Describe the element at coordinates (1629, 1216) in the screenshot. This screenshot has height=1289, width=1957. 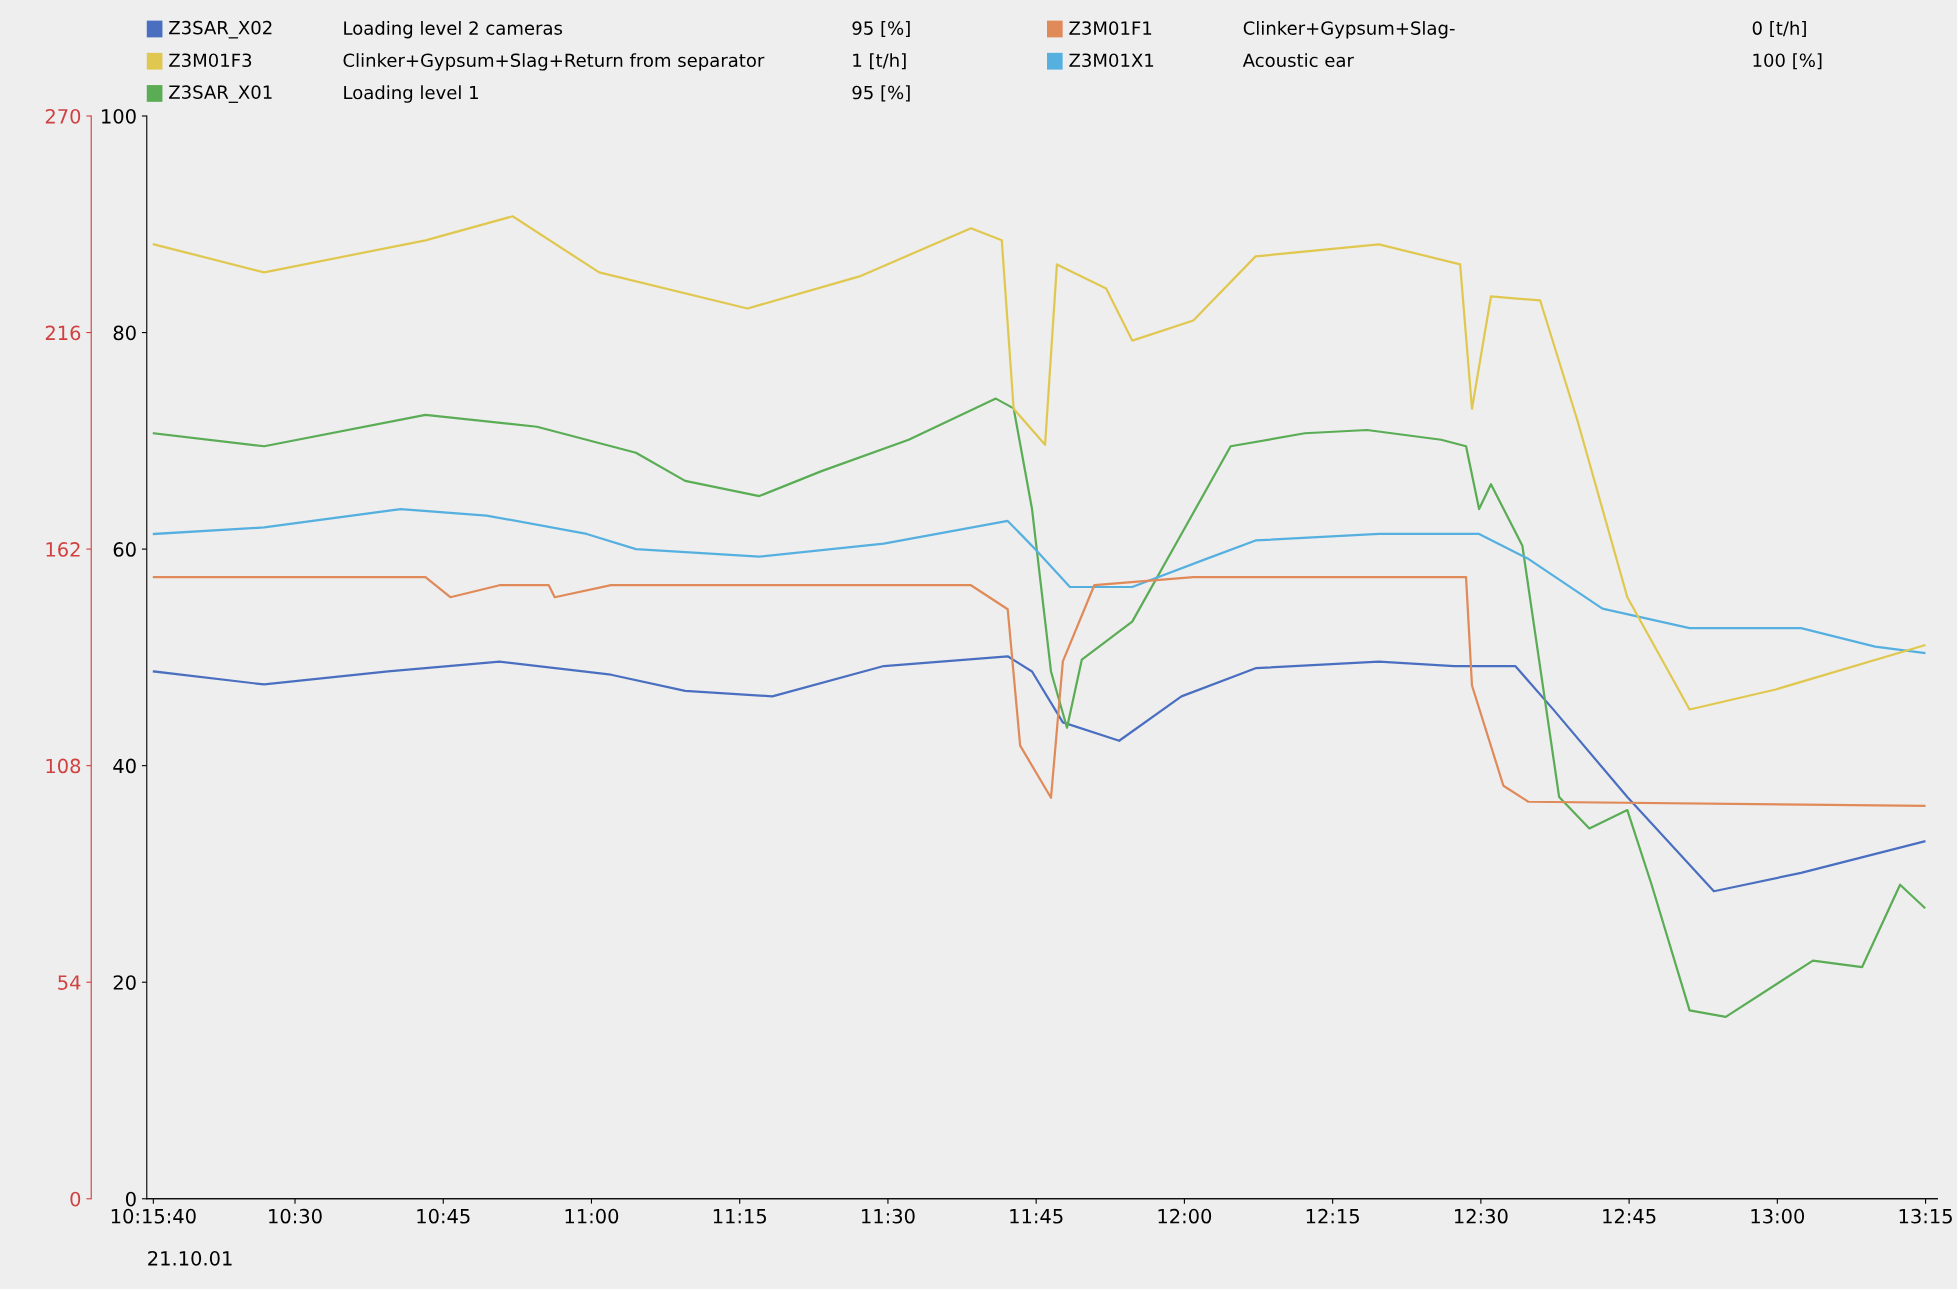
I see `x-tick-label: 12:45` at that location.